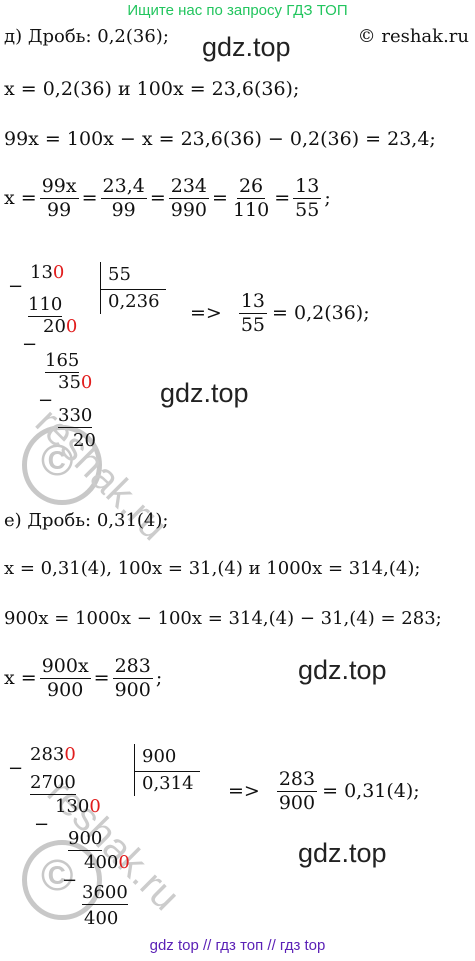 This screenshot has width=475, height=961. I want to click on subtrahend-2: 165, so click(62, 361).